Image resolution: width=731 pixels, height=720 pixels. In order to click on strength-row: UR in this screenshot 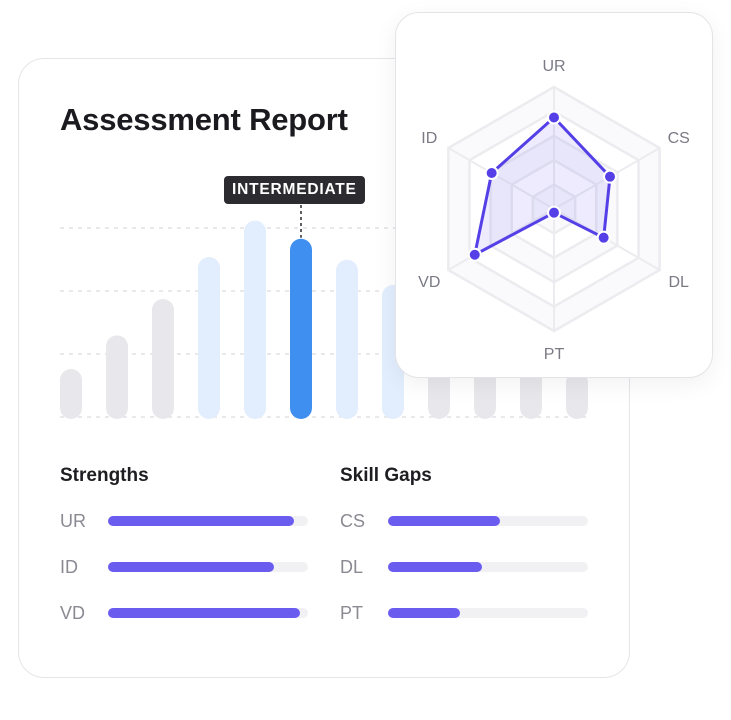, I will do `click(185, 521)`.